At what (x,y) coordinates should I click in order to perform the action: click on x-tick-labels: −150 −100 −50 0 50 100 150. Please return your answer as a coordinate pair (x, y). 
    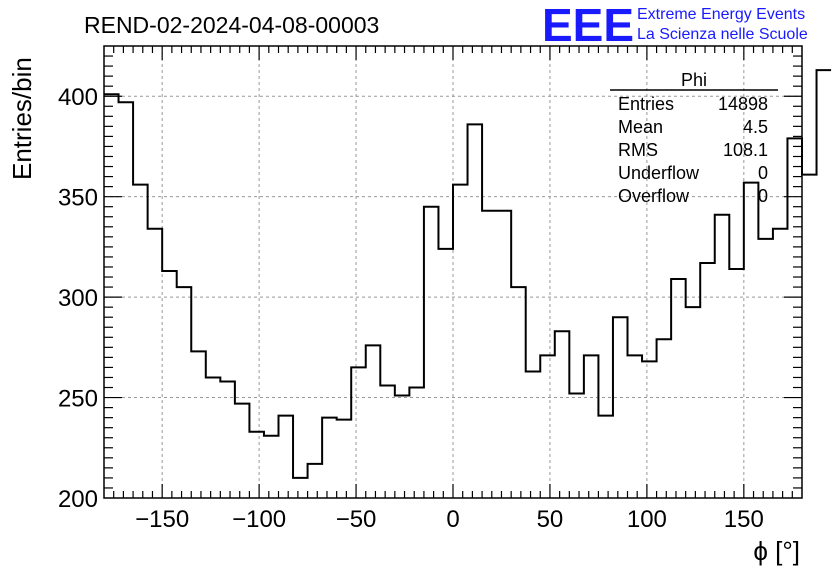
    Looking at the image, I should click on (449, 519).